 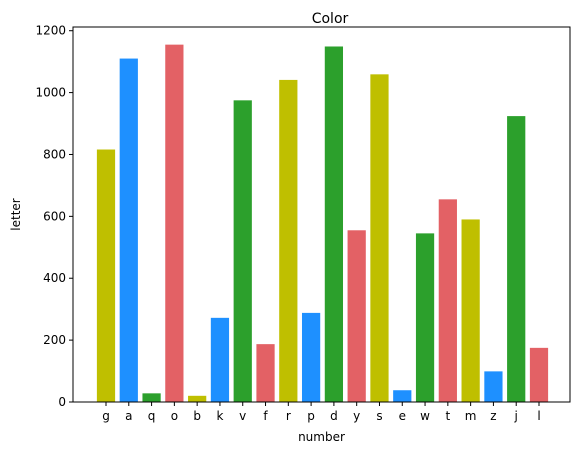 What do you see at coordinates (152, 416) in the screenshot?
I see `x-tick-label-q: q` at bounding box center [152, 416].